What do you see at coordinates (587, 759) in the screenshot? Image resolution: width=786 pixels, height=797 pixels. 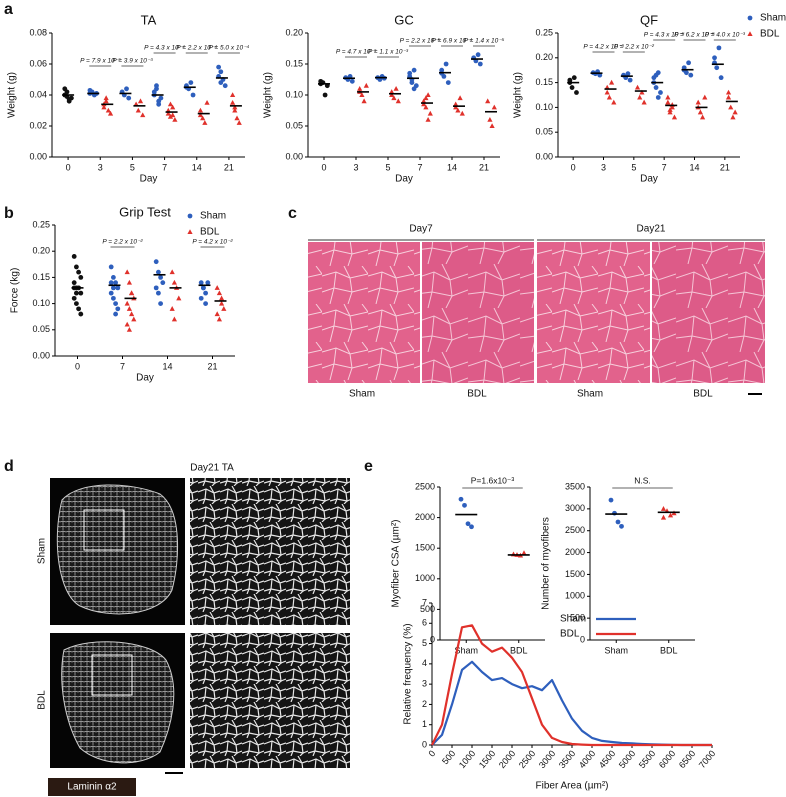 I see `x-tick-label: 4000` at bounding box center [587, 759].